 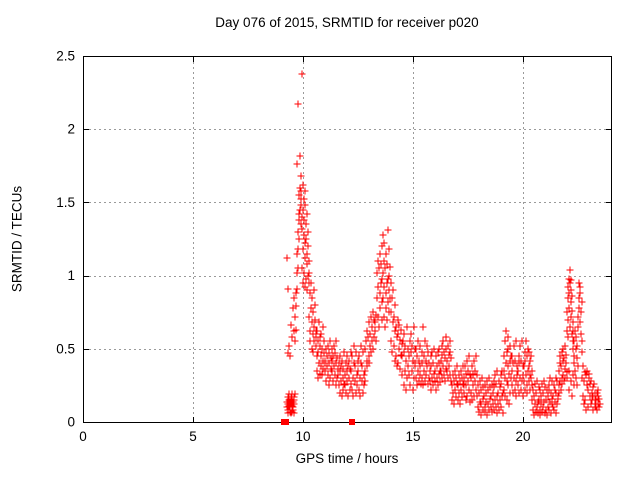 What do you see at coordinates (65, 348) in the screenshot?
I see `svg-text: 0.5` at bounding box center [65, 348].